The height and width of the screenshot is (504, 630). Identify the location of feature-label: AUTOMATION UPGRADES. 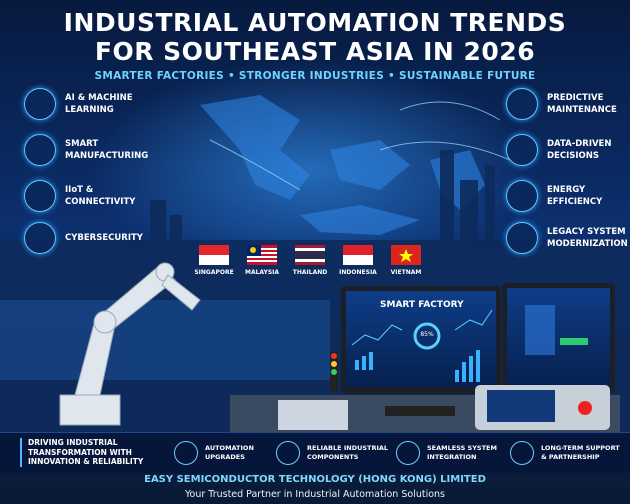
(247, 453).